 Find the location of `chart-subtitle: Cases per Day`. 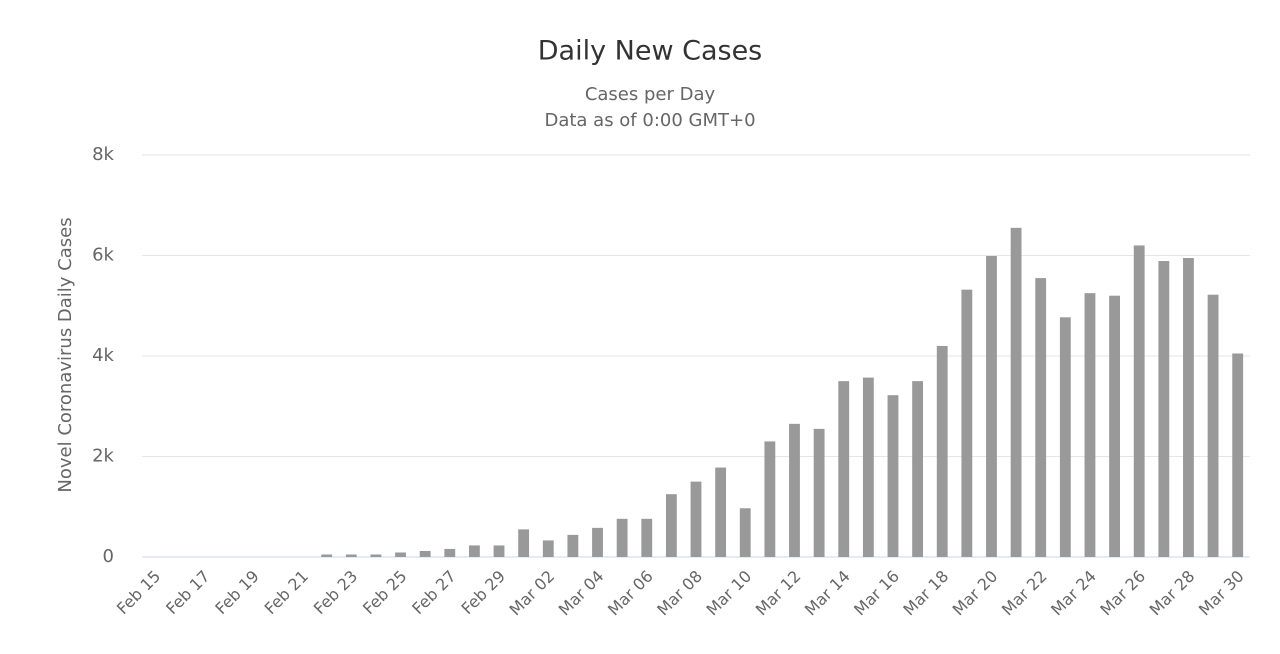

chart-subtitle: Cases per Day is located at coordinates (650, 94).